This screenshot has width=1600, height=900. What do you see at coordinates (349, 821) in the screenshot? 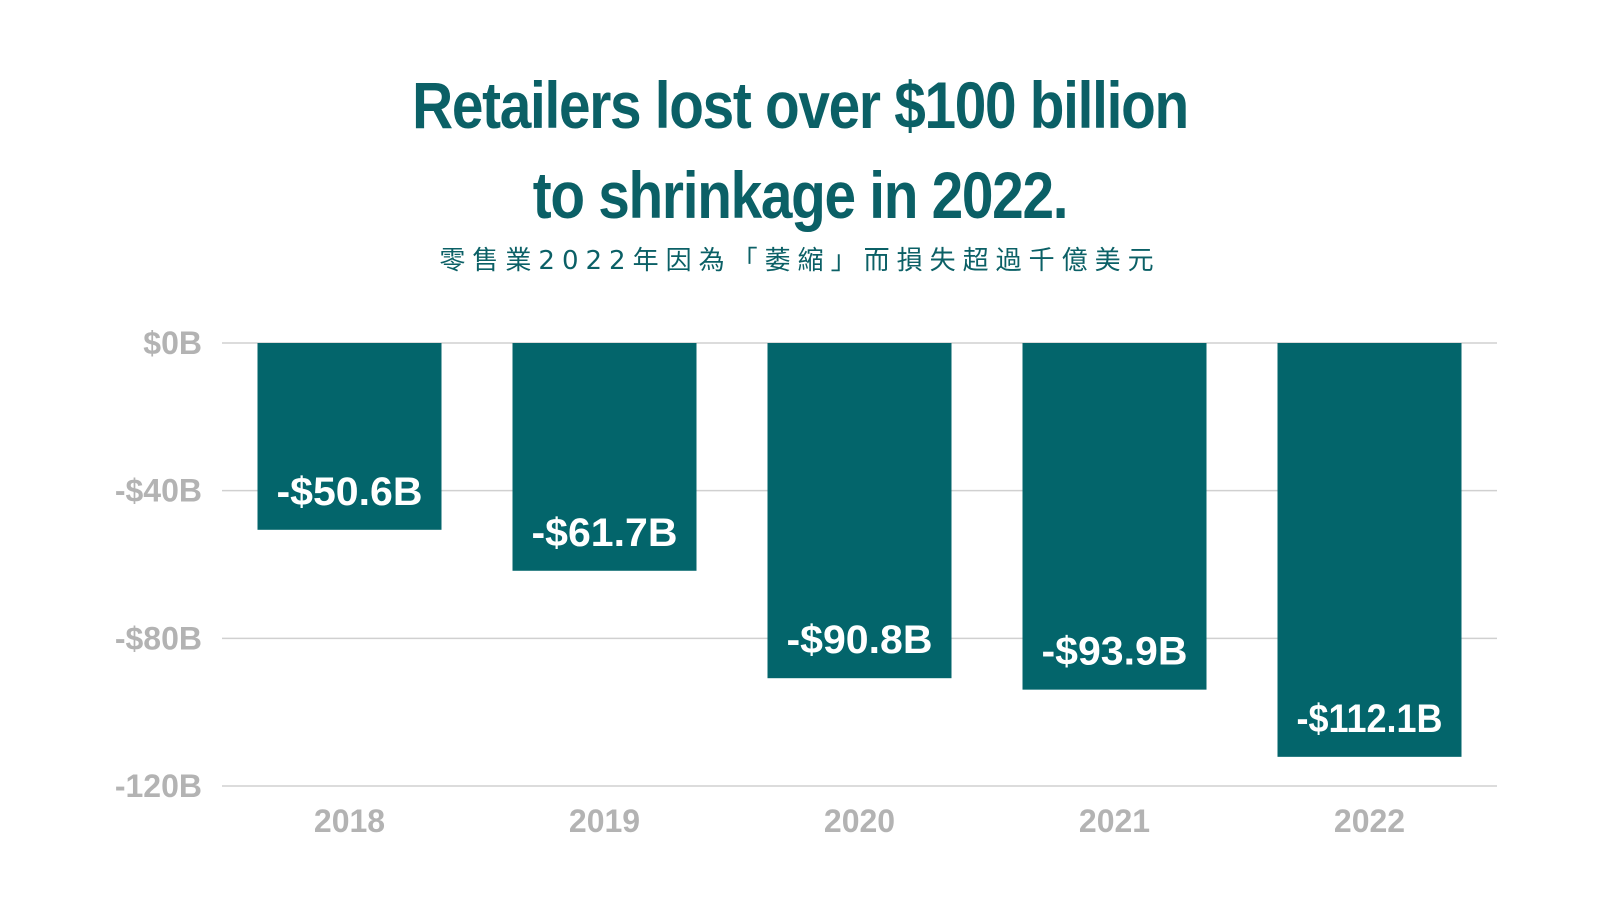
I see `x-tick-label: 2018` at bounding box center [349, 821].